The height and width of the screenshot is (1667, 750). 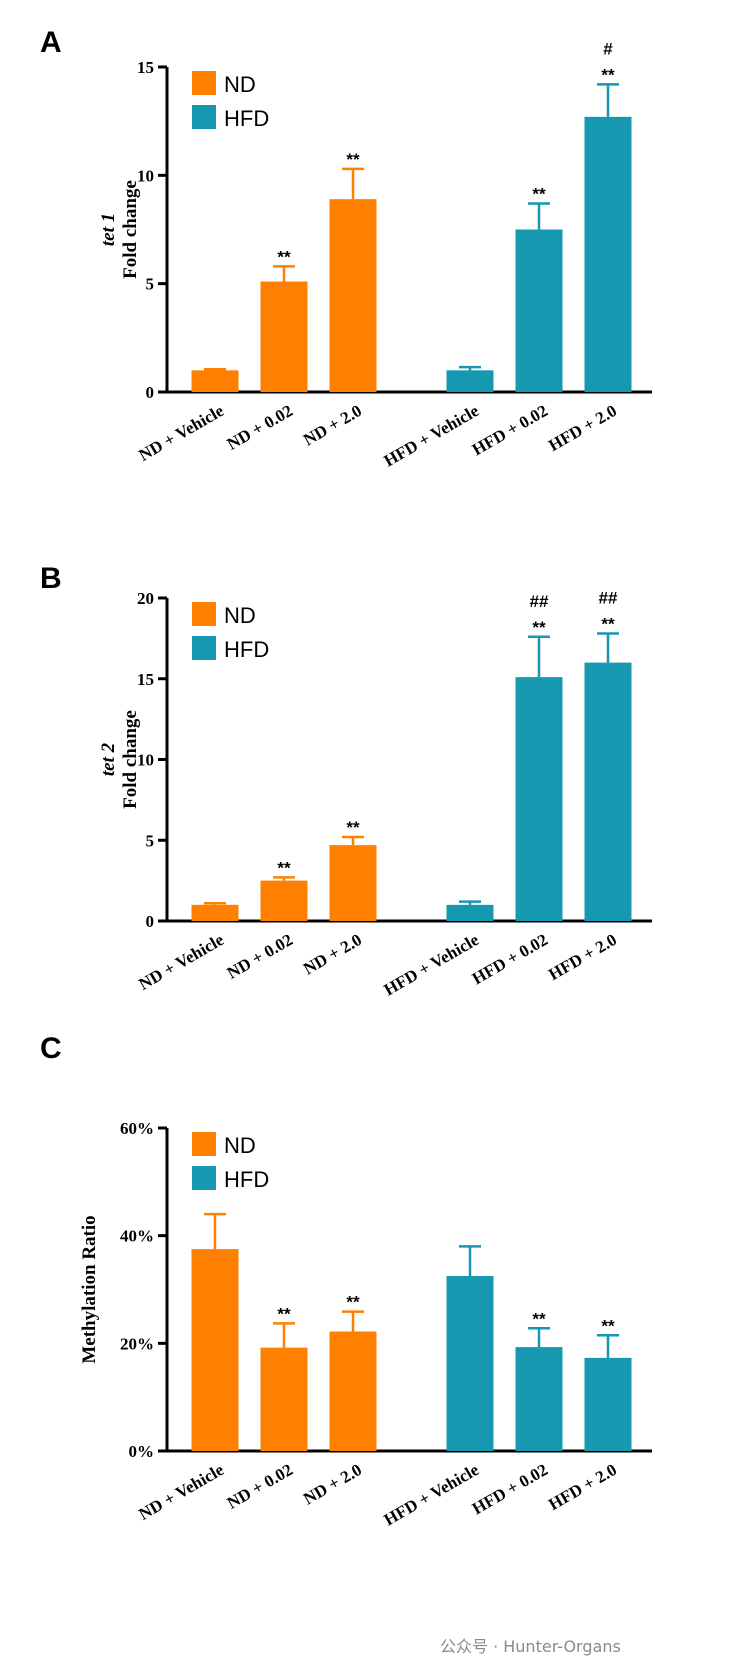 What do you see at coordinates (142, 1451) in the screenshot?
I see `y-tick-label: 0%` at bounding box center [142, 1451].